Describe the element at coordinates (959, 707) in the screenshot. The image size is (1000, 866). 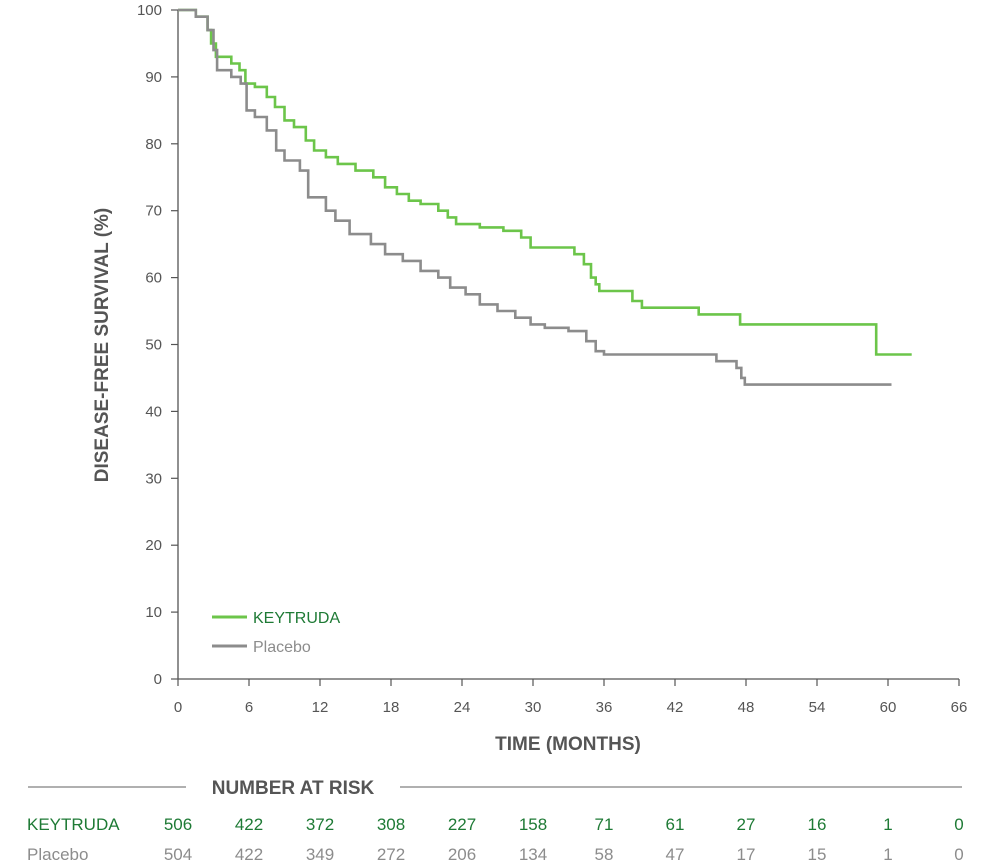
I see `x-tick-label: 66` at that location.